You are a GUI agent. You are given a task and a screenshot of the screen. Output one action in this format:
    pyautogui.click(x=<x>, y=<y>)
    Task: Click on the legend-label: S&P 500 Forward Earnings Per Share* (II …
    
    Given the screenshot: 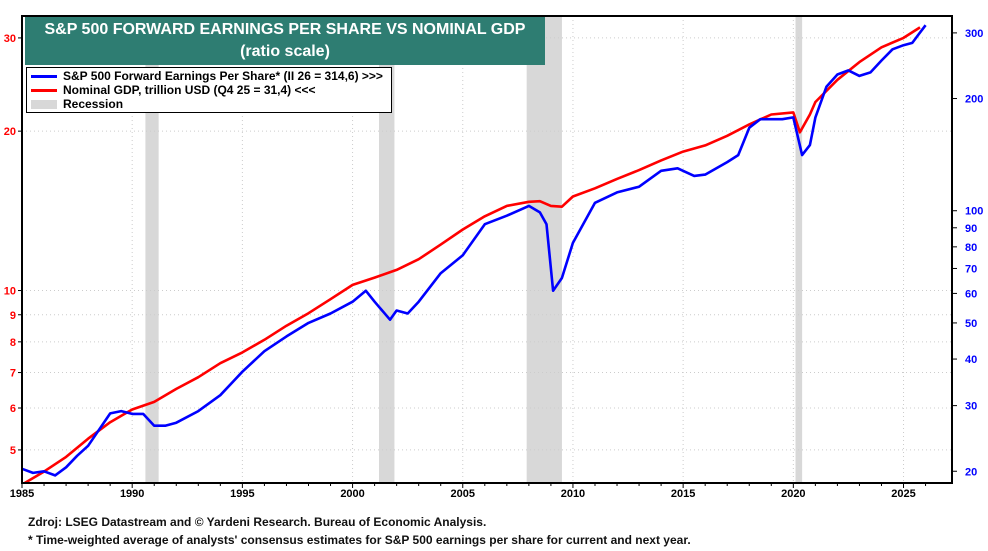 What is the action you would take?
    pyautogui.click(x=223, y=76)
    